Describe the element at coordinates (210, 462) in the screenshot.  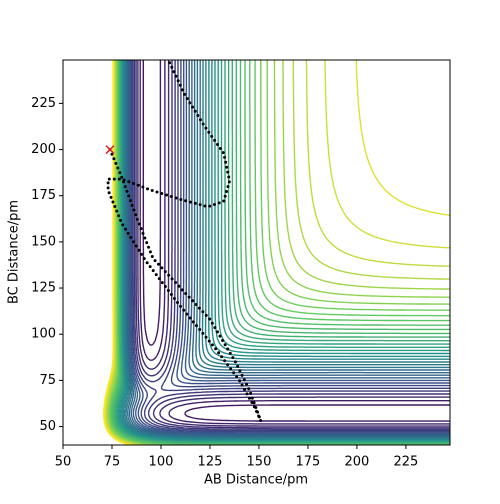
I see `x-tick-label: 125` at that location.